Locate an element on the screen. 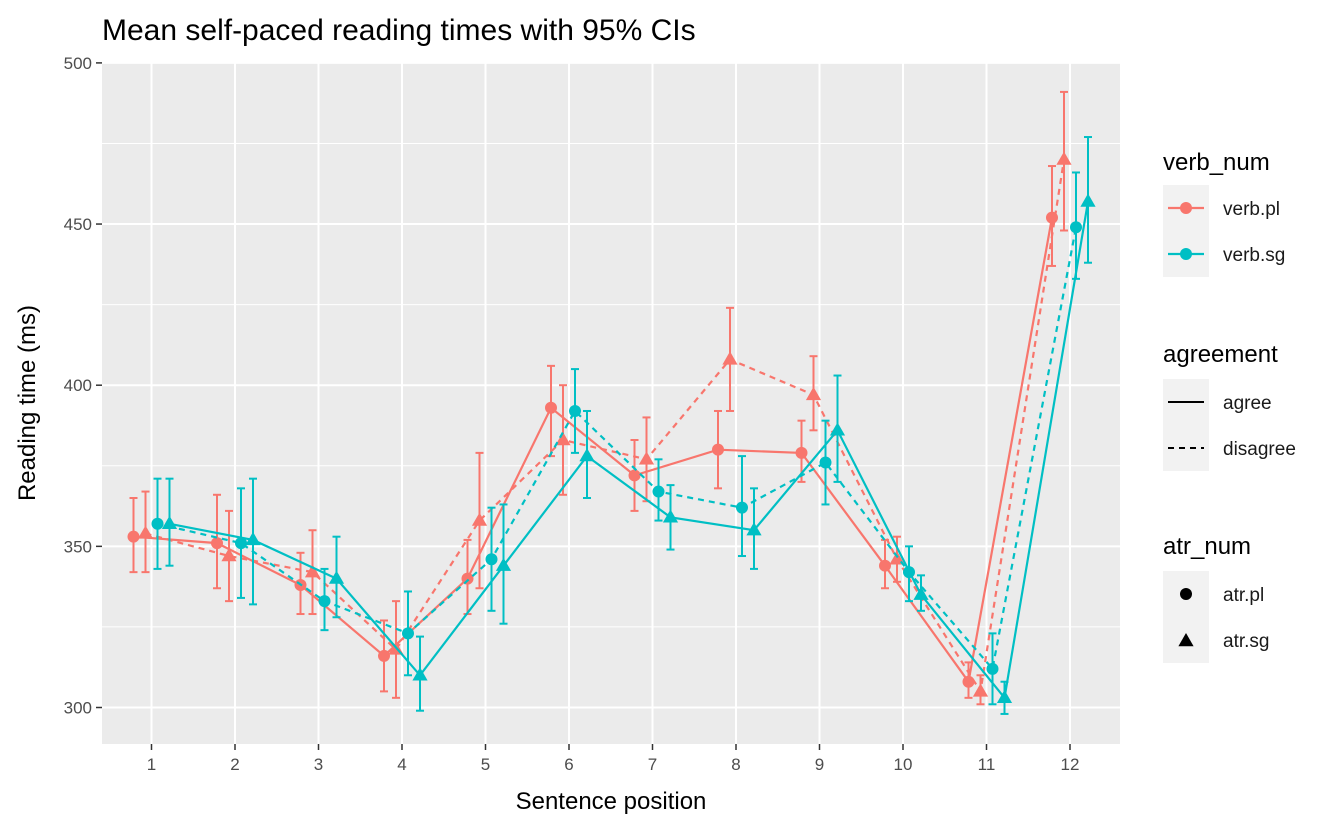 This screenshot has width=1344, height=830. legend-label: agree is located at coordinates (1247, 403).